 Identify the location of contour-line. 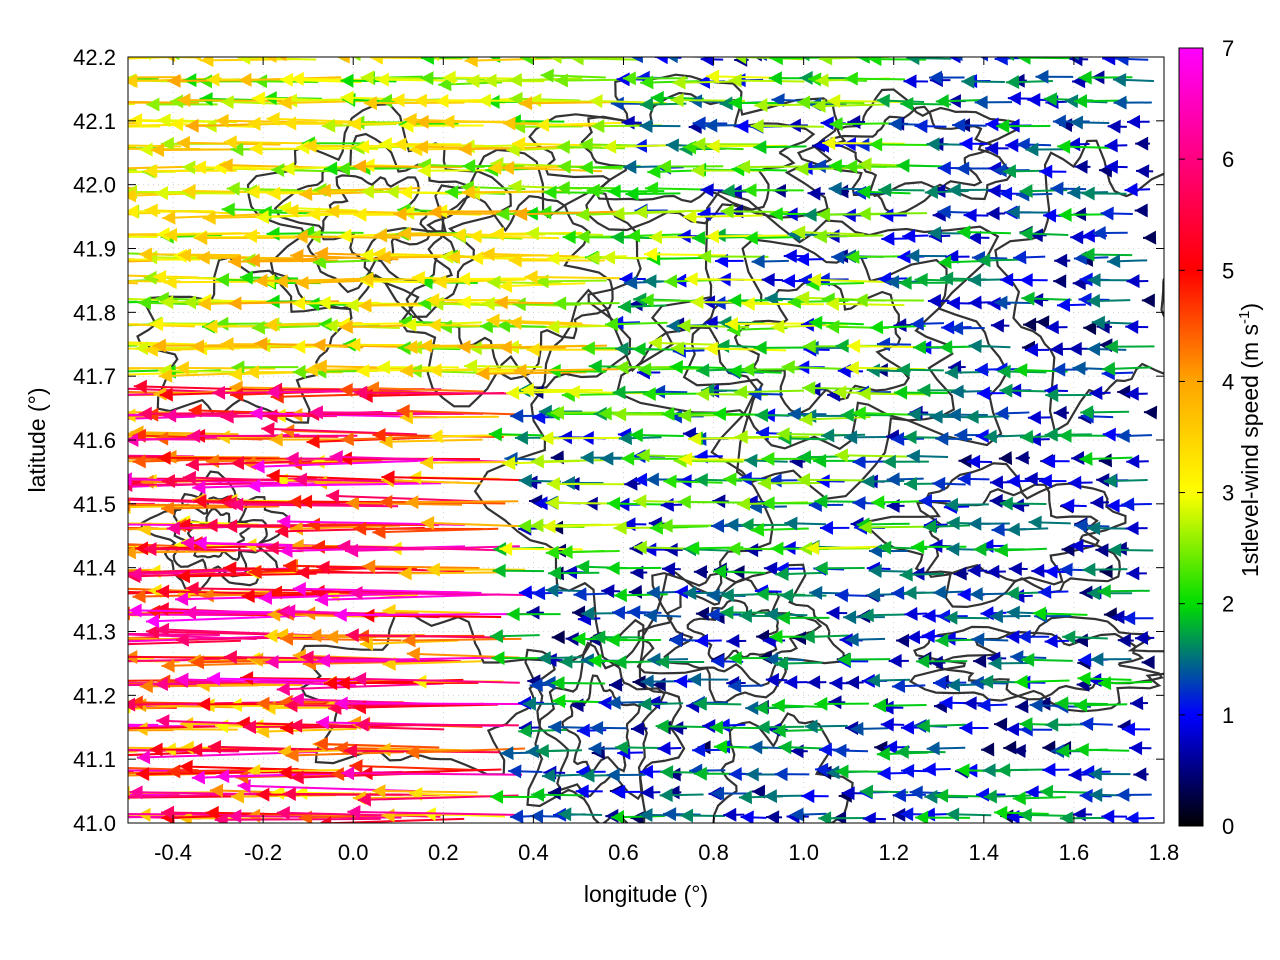
(219, 534).